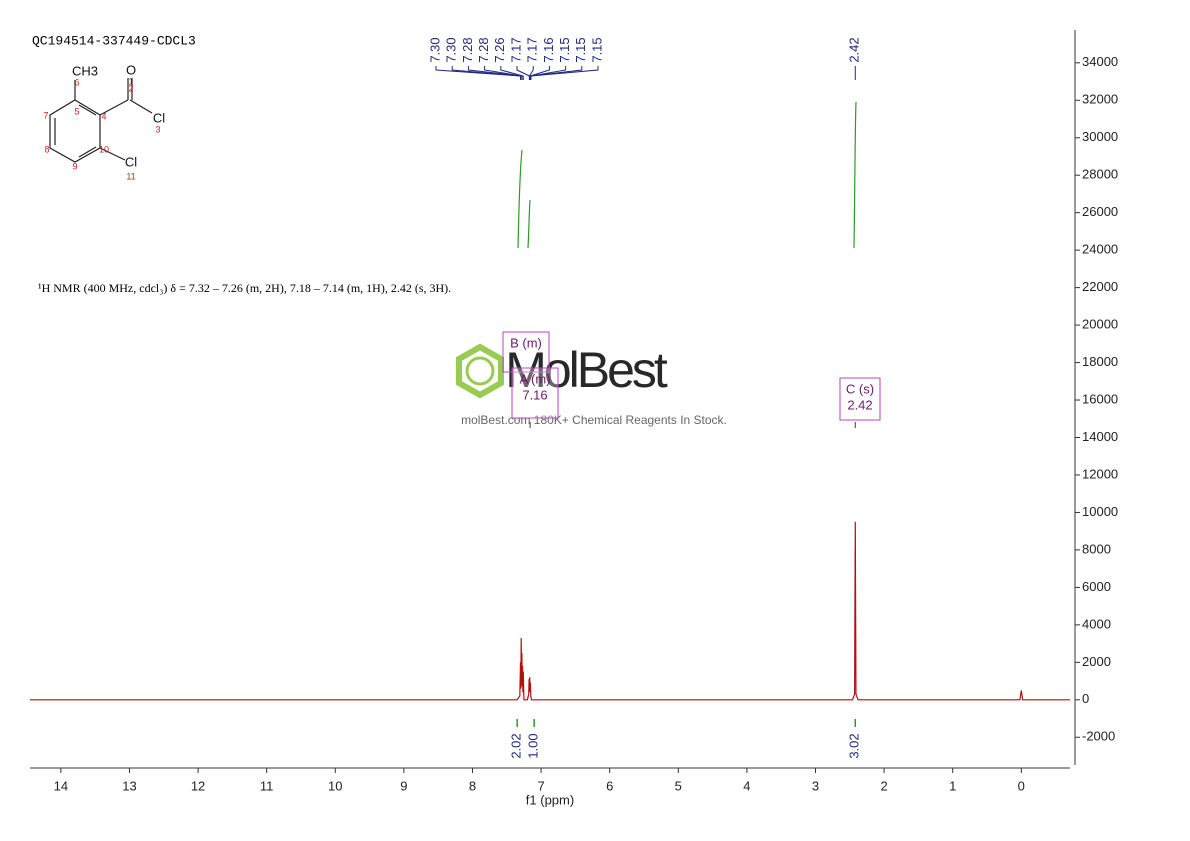 The width and height of the screenshot is (1190, 841). Describe the element at coordinates (335, 785) in the screenshot. I see `x-tick-label: 10` at that location.